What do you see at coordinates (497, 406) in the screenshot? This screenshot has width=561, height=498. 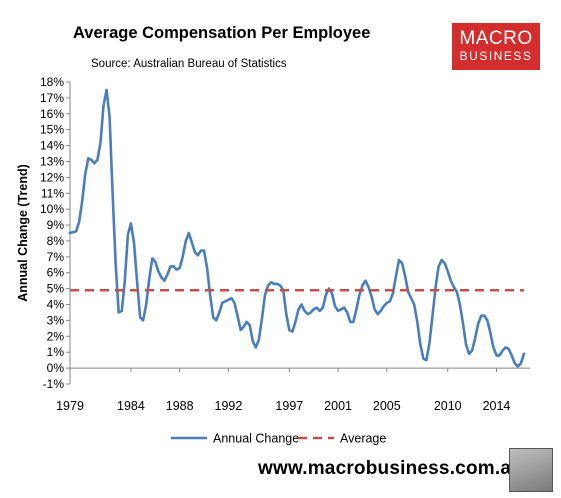 I see `x-tick-label: 2014` at bounding box center [497, 406].